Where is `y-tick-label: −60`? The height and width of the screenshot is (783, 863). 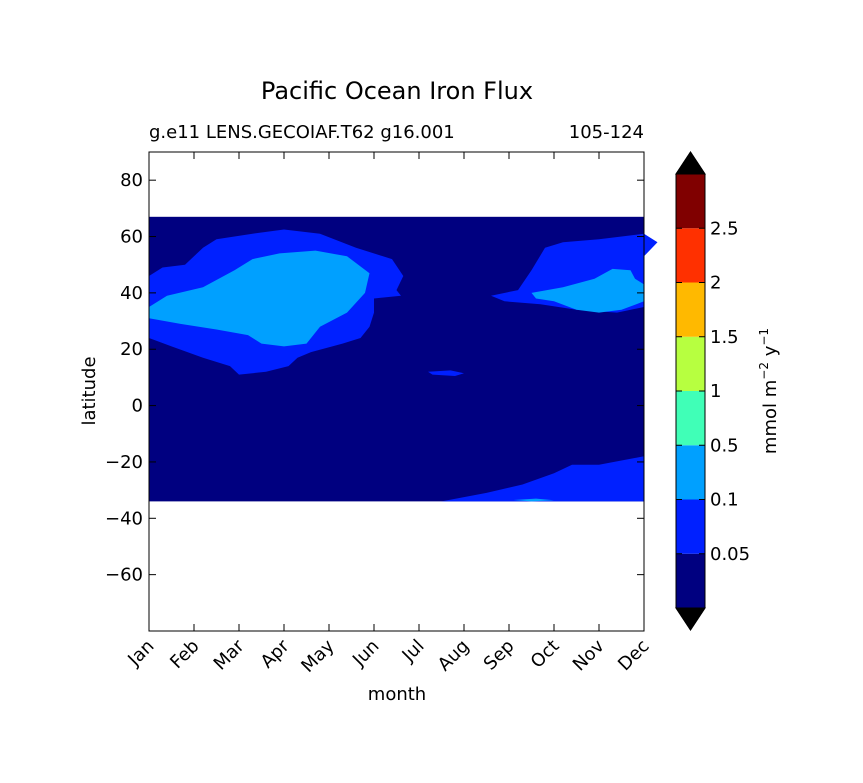 y-tick-label: −60 is located at coordinates (124, 575).